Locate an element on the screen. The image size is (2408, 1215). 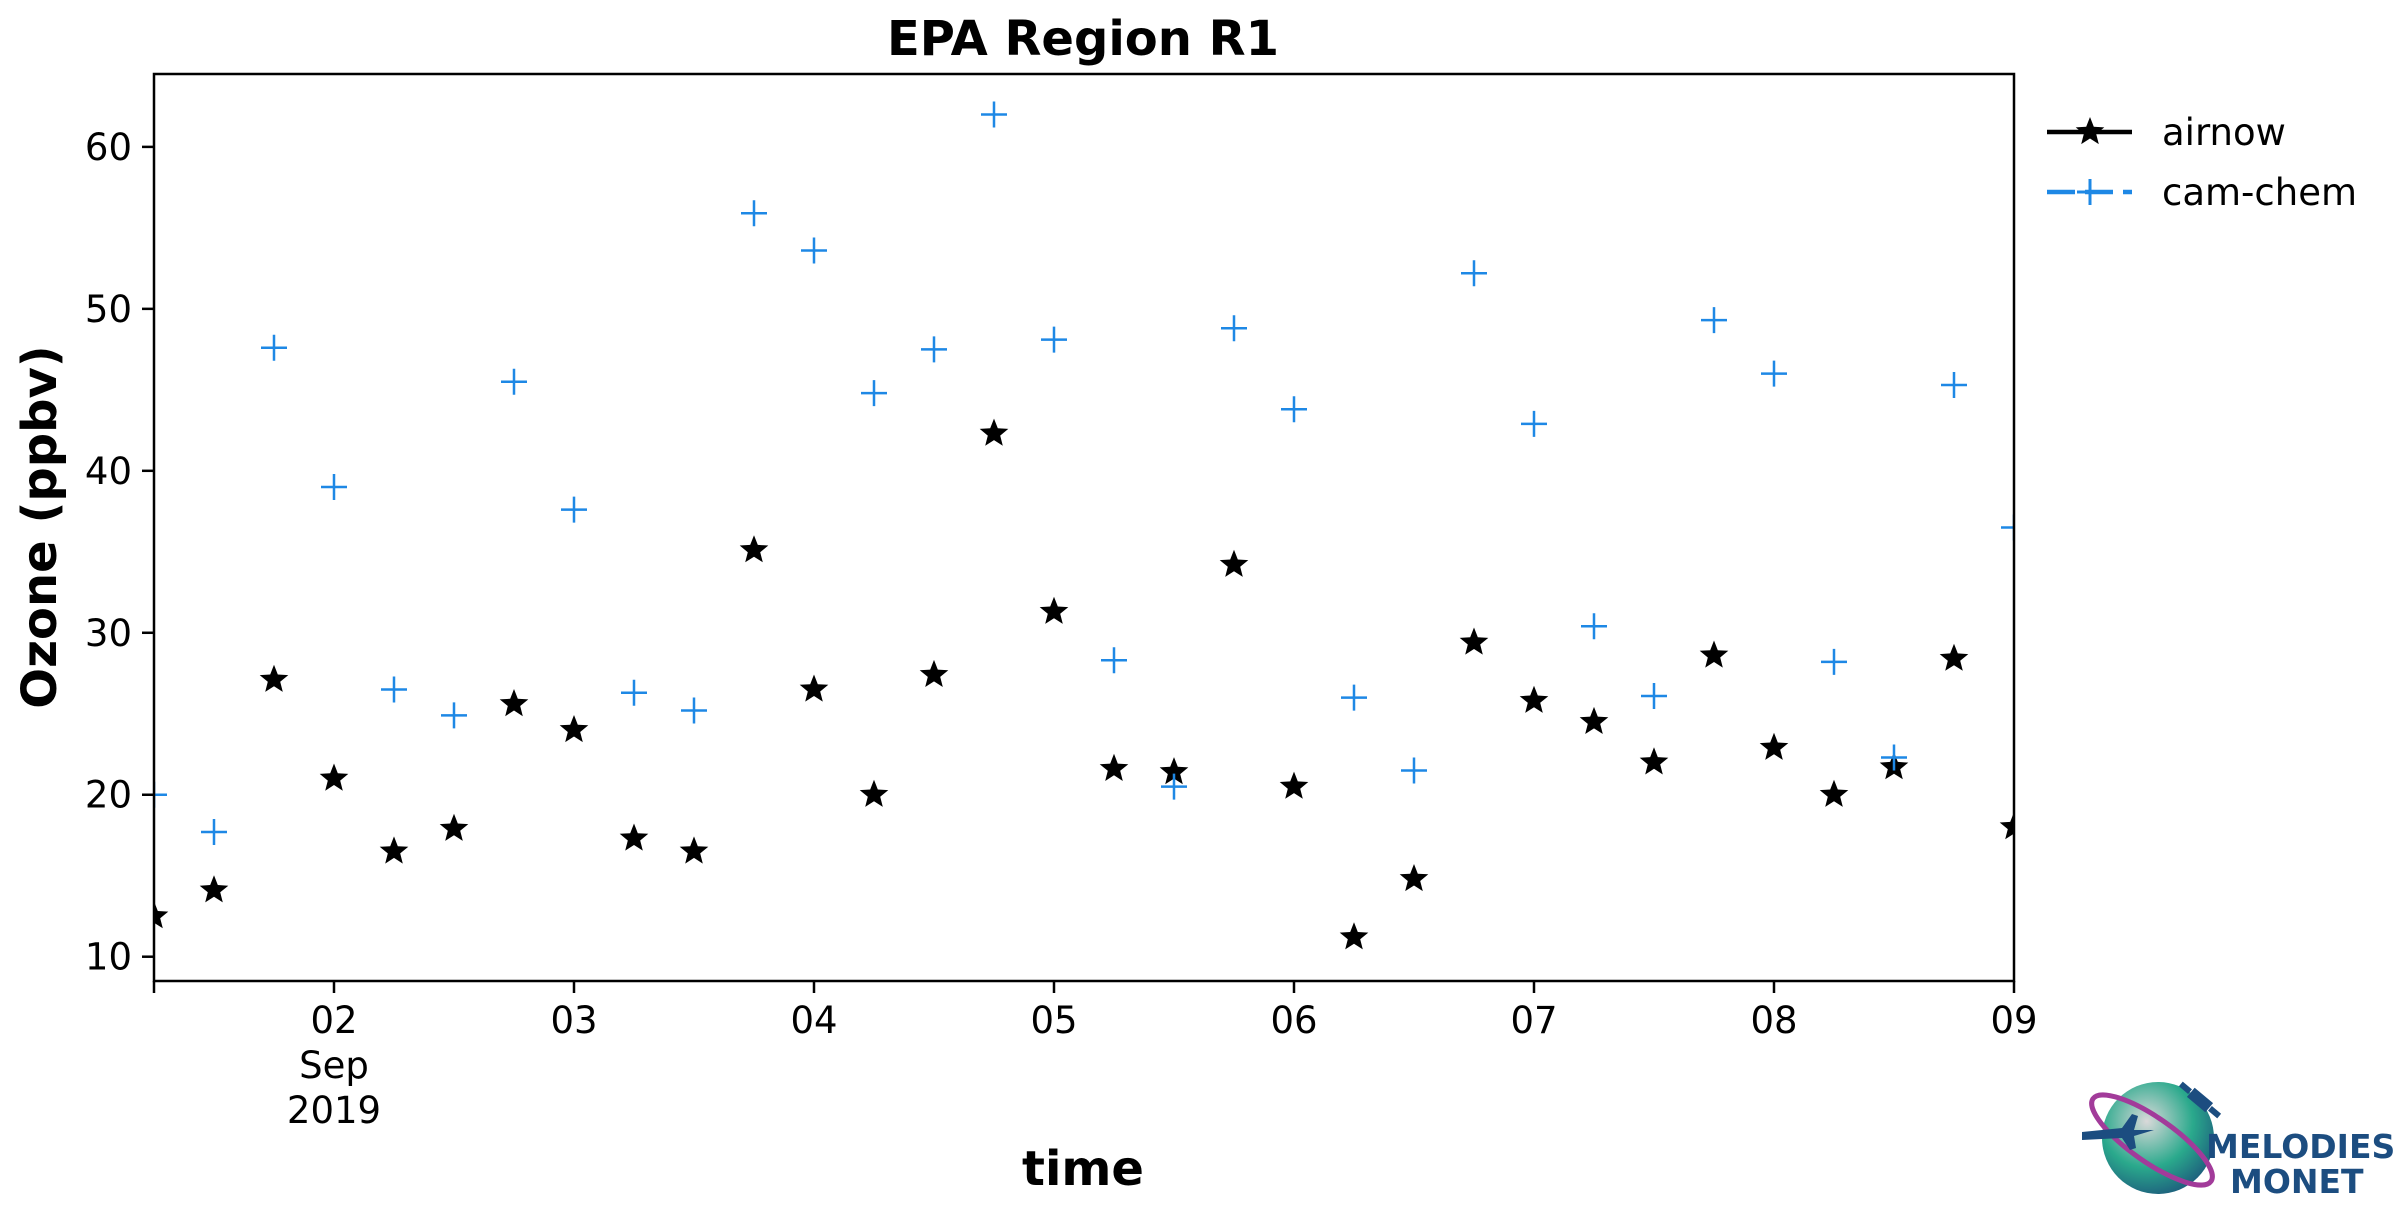
legend-item-cam-chem: cam-chem is located at coordinates (2202, 192).